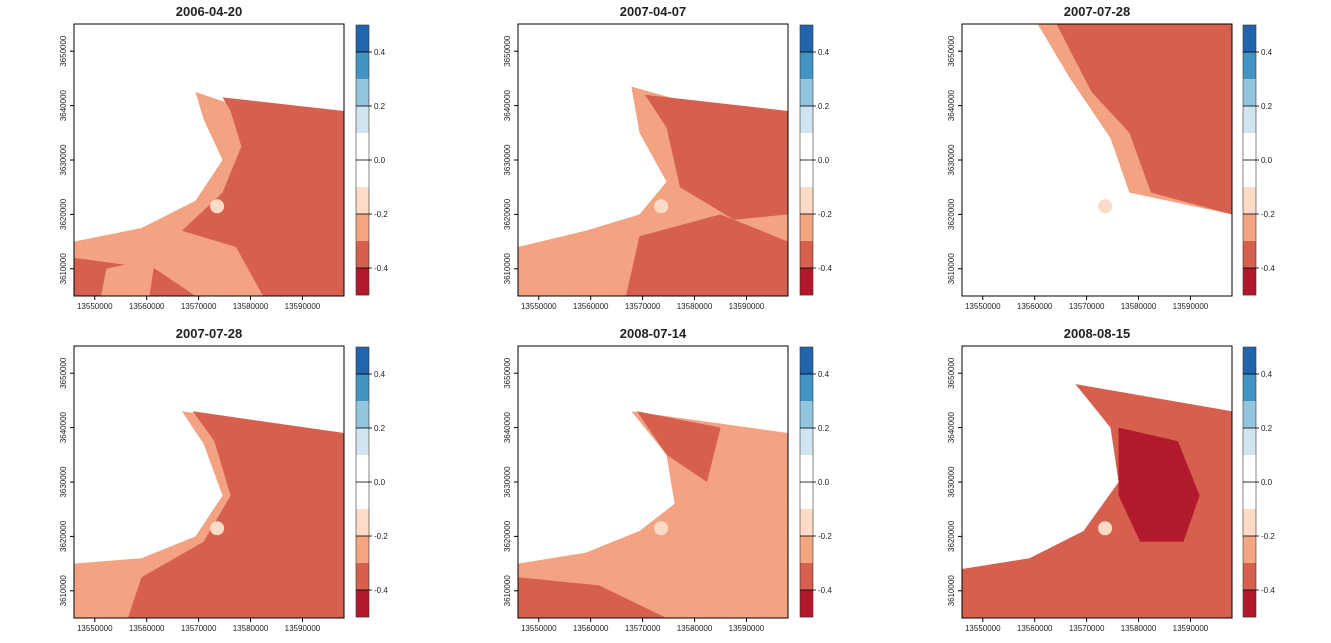  What do you see at coordinates (653, 333) in the screenshot?
I see `panel-title: 2008-07-14` at bounding box center [653, 333].